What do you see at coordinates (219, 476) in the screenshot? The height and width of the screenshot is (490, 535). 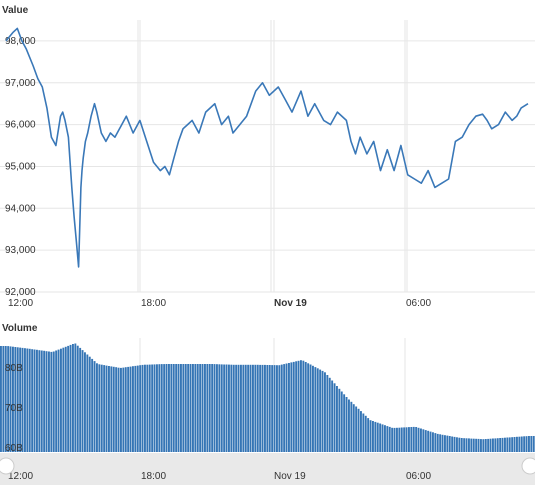 I see `volume-x-axis: 12:00 18:00 Nov 19 06:00` at bounding box center [219, 476].